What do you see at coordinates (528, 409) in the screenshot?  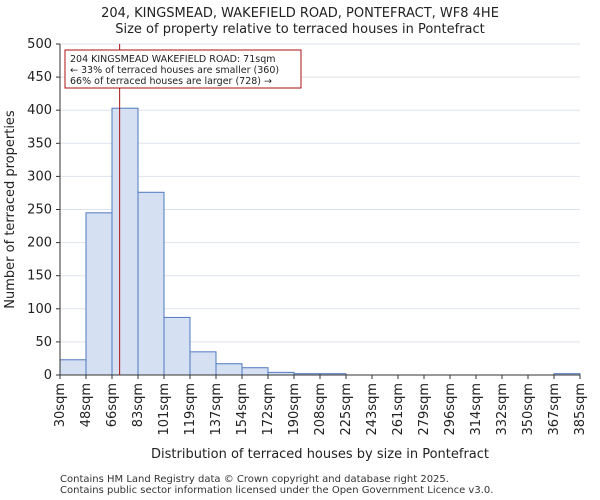 I see `x-tick-label: 350sqm` at bounding box center [528, 409].